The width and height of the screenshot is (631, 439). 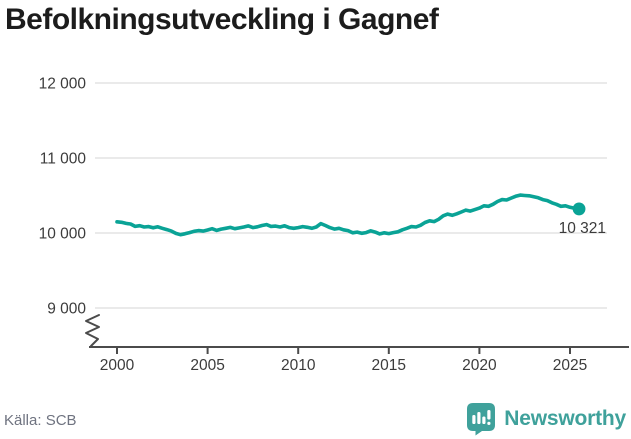 What do you see at coordinates (66, 309) in the screenshot?
I see `y-tick-label: 9 000` at bounding box center [66, 309].